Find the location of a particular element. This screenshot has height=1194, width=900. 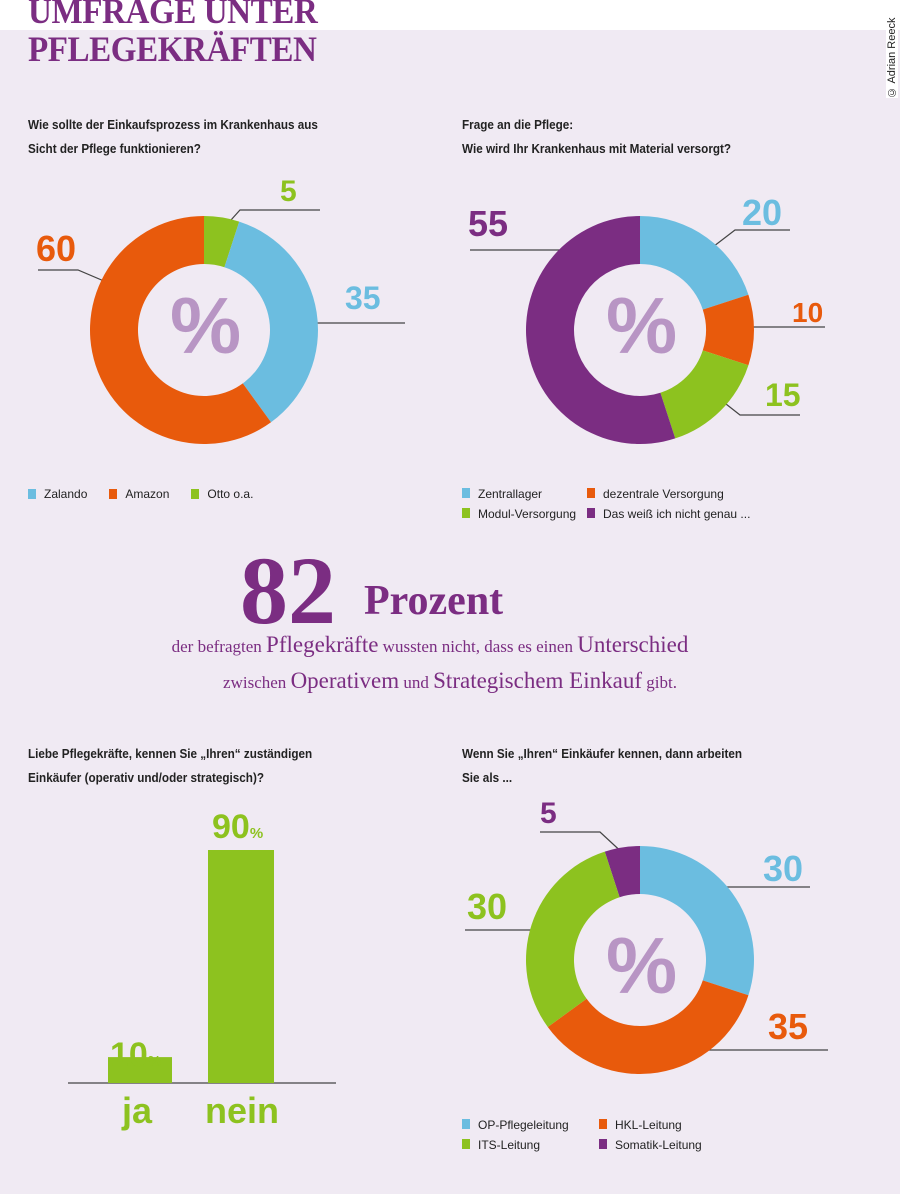

text: und is located at coordinates (416, 682).